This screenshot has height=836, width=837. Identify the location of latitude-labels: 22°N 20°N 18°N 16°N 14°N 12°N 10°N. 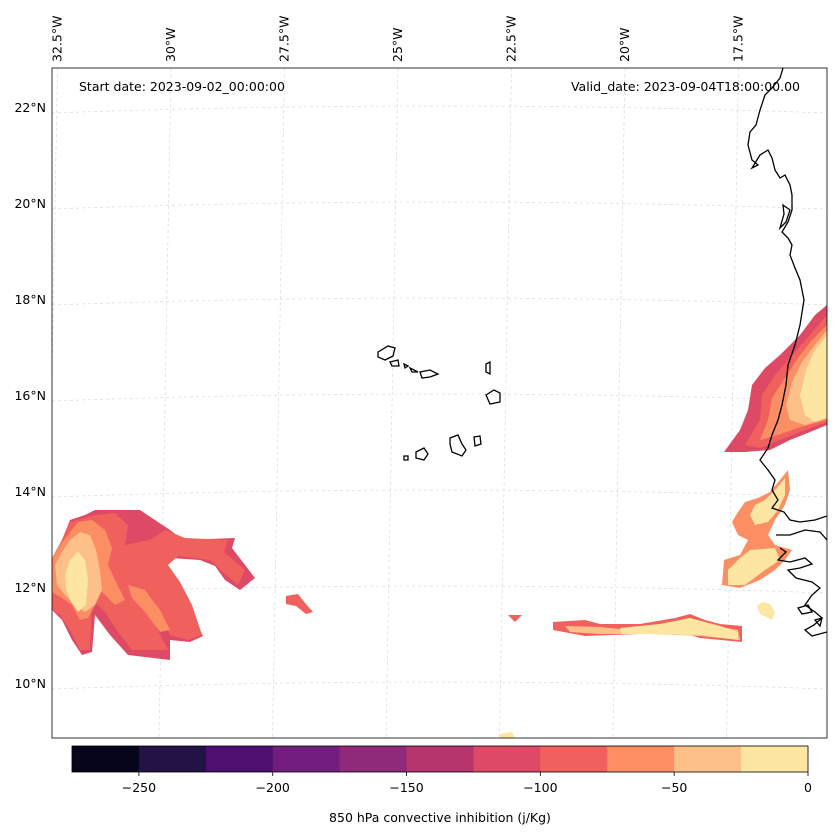
(30, 395).